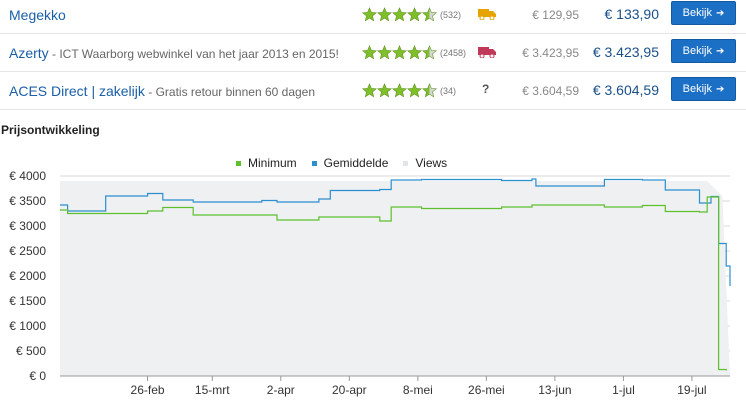 This screenshot has height=400, width=746. Describe the element at coordinates (356, 163) in the screenshot. I see `legend-label: Gemiddelde` at that location.